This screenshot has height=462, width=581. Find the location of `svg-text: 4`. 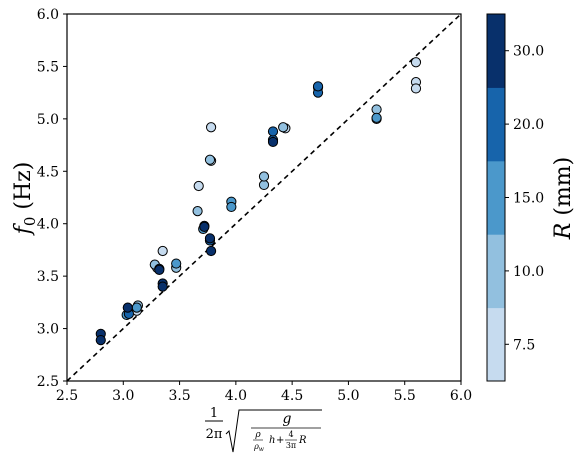

svg-text: 4 is located at coordinates (290, 434).